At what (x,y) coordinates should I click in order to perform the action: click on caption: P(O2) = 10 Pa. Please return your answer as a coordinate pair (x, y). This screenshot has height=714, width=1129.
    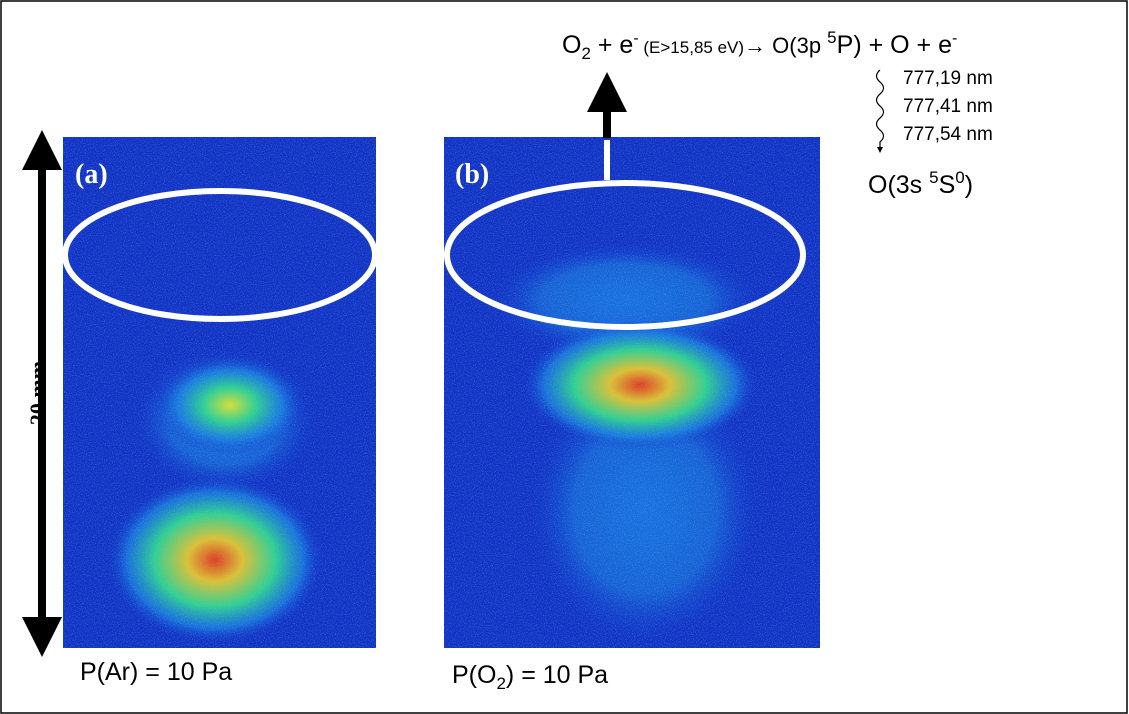
    Looking at the image, I should click on (530, 677).